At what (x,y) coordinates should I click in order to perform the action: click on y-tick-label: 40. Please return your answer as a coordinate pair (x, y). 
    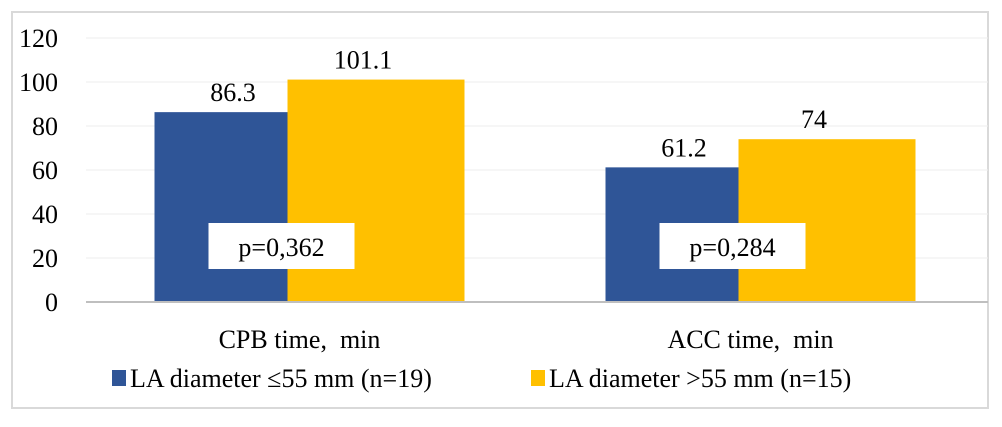
    Looking at the image, I should click on (45, 214).